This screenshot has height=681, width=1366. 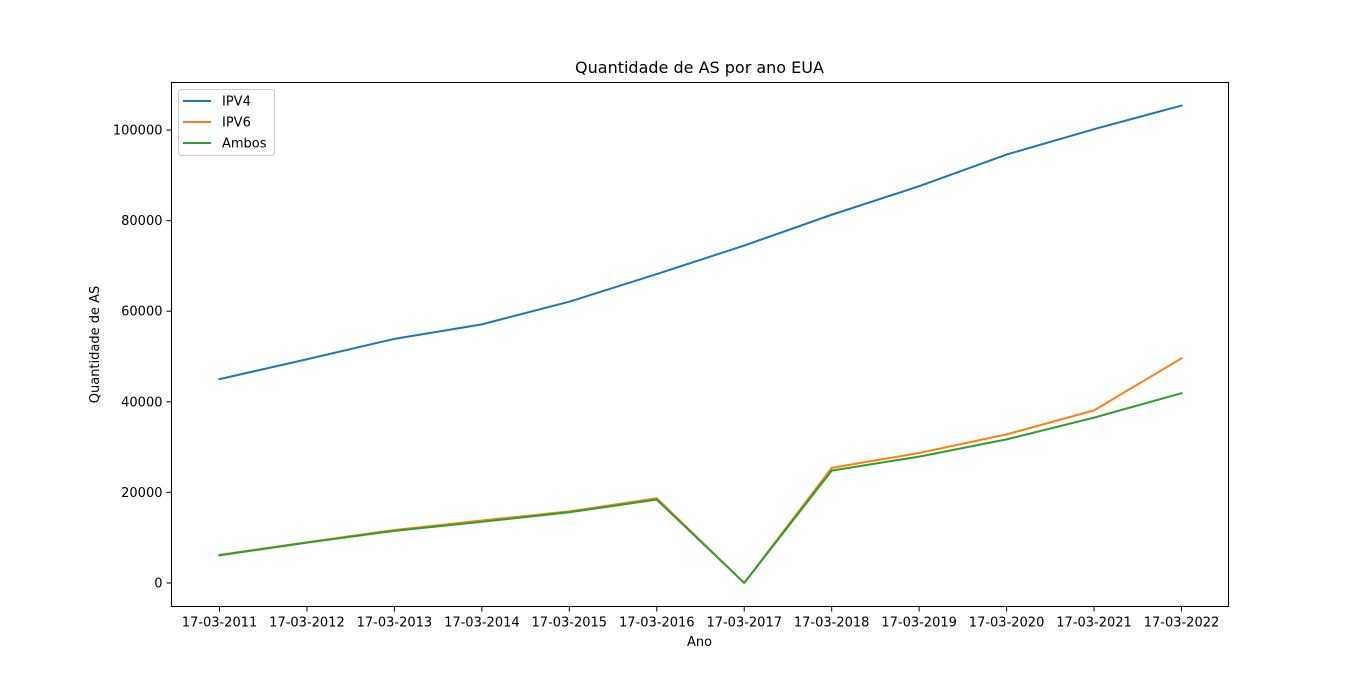 I want to click on legend-label-ipv6: IPV6, so click(x=236, y=123).